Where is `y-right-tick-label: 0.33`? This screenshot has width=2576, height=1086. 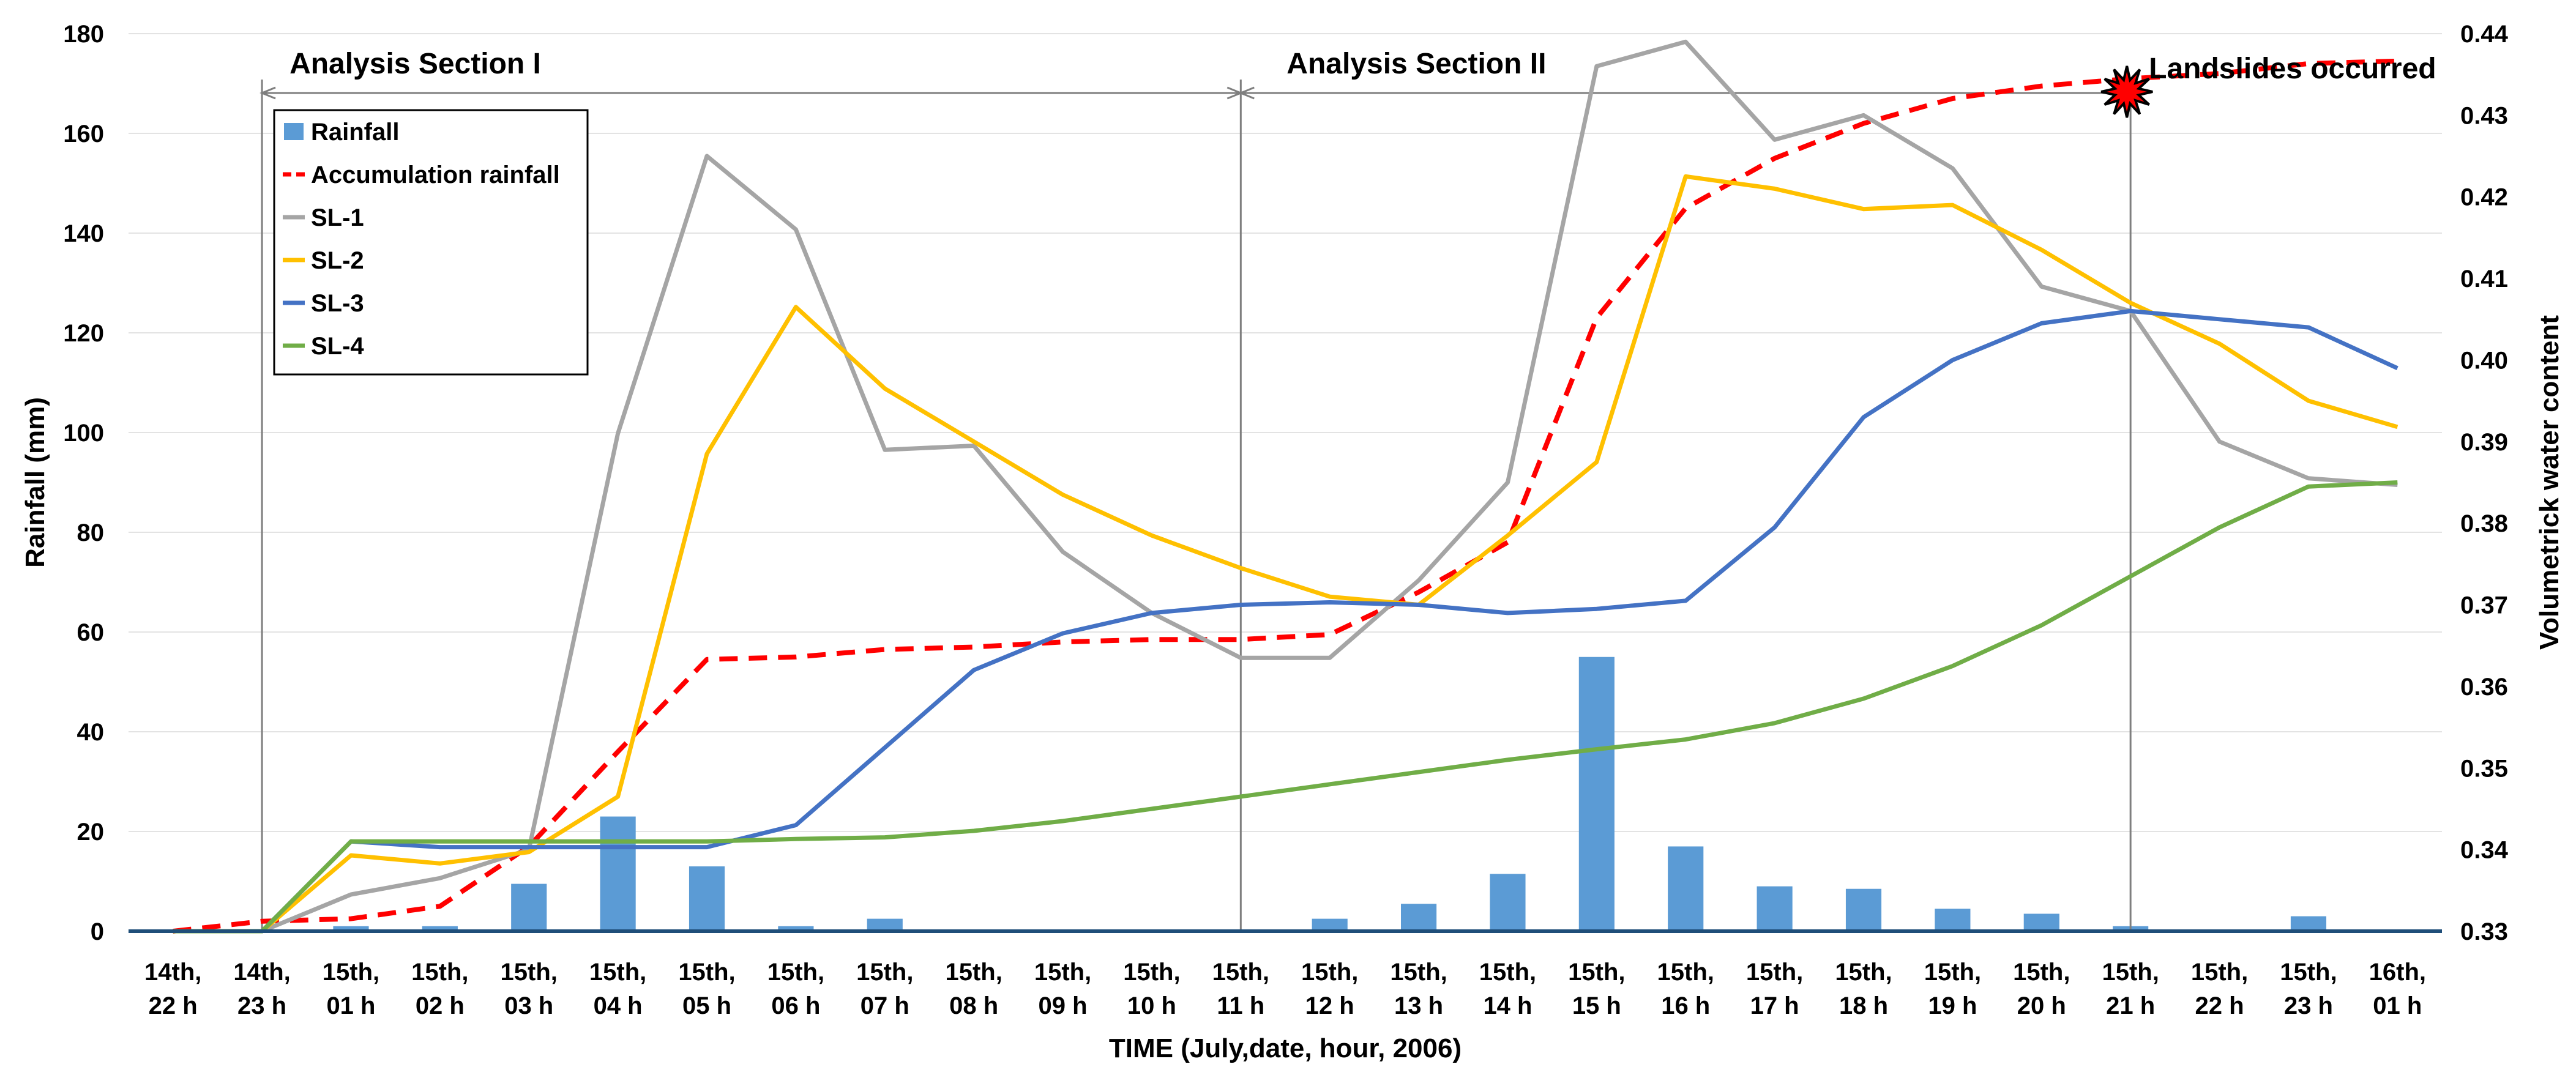 y-right-tick-label: 0.33 is located at coordinates (2484, 932).